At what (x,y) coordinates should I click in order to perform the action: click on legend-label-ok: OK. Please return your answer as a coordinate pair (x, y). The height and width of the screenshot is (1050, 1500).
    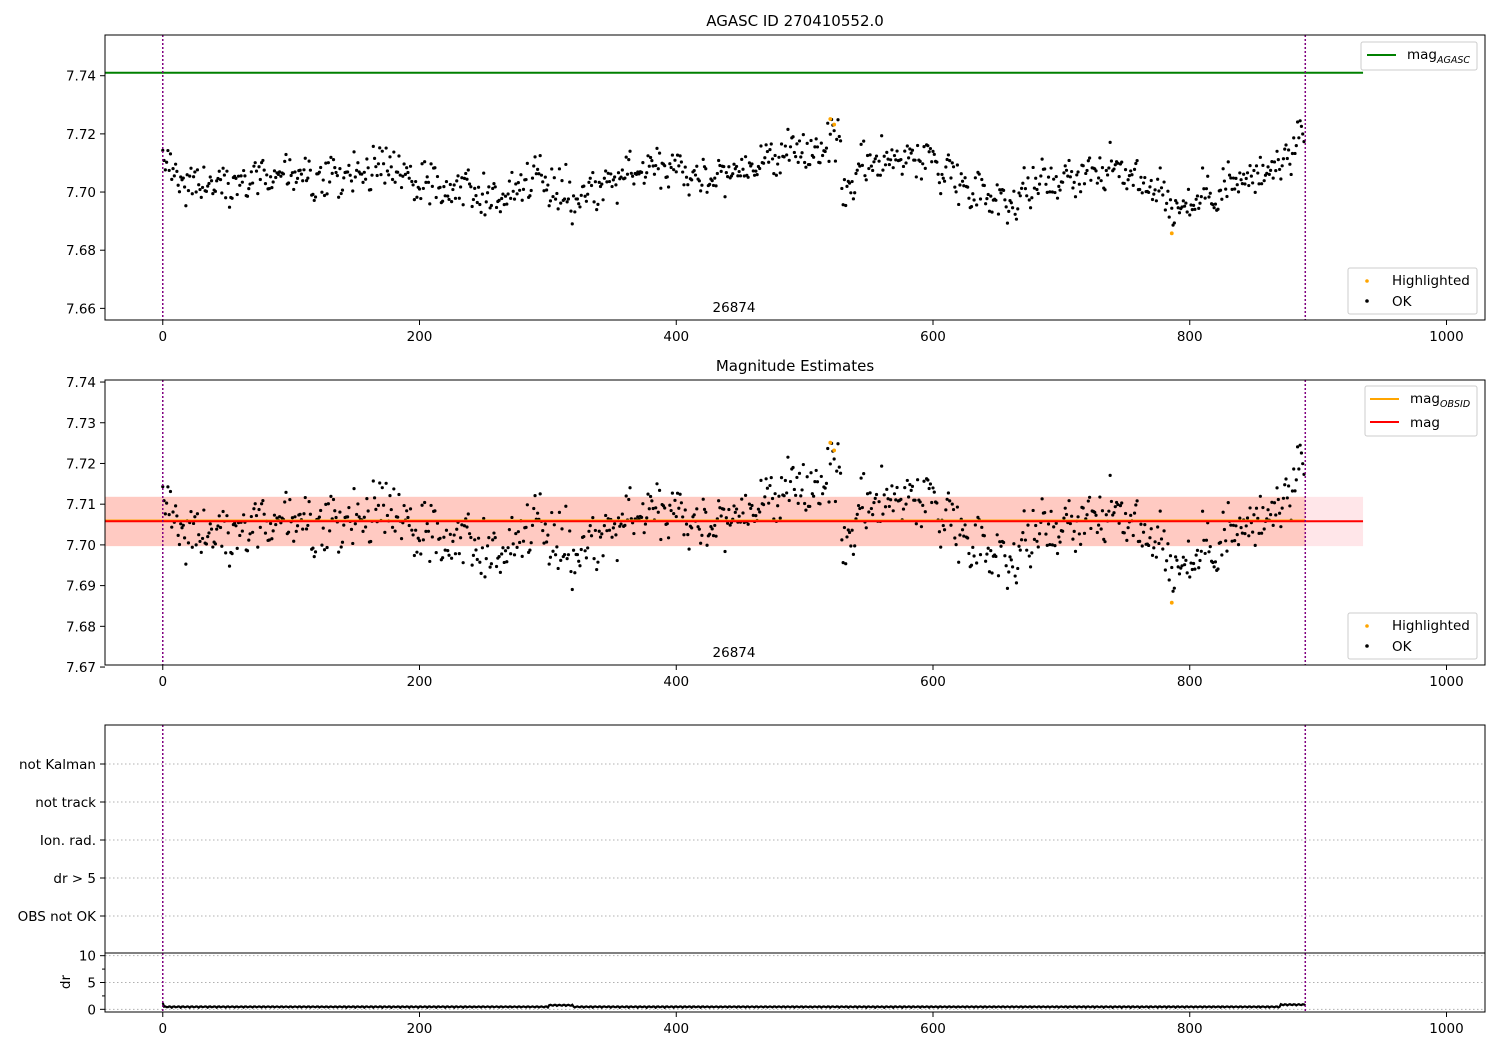
    Looking at the image, I should click on (1402, 302).